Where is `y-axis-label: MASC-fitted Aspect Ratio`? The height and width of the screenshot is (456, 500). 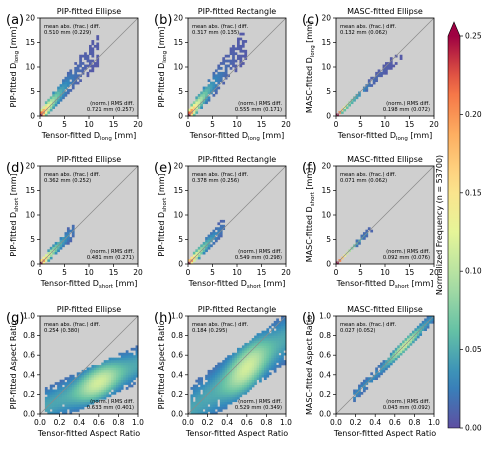
y-axis-label: MASC-fitted Aspect Ratio is located at coordinates (309, 365).